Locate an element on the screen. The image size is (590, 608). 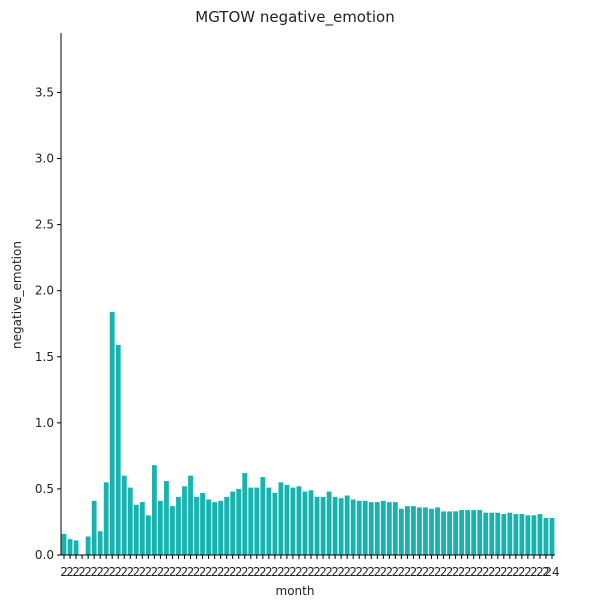
y-tick-label: 0.0 is located at coordinates (44, 555).